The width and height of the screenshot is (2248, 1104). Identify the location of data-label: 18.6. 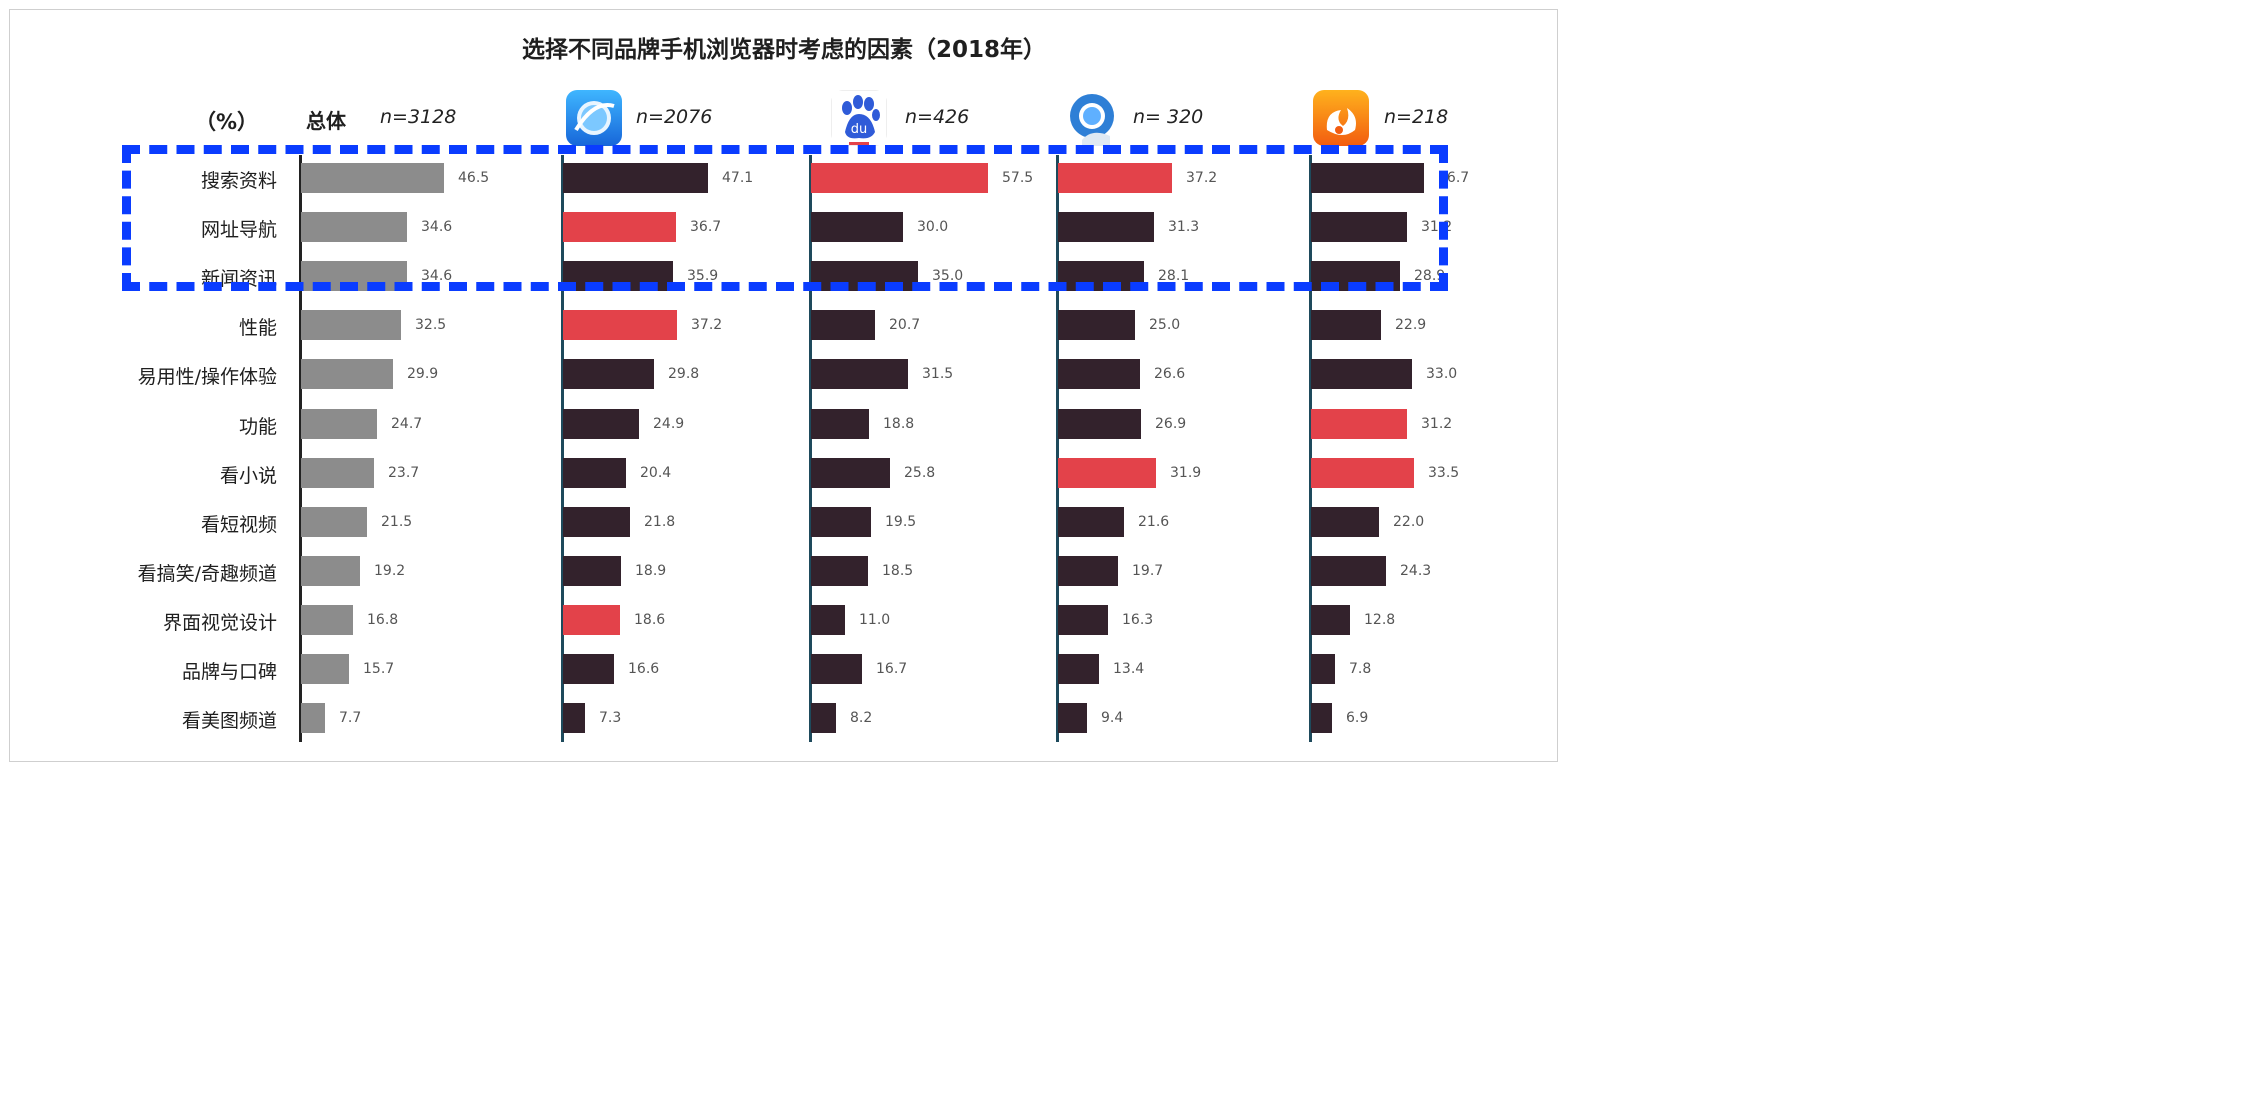
(650, 620).